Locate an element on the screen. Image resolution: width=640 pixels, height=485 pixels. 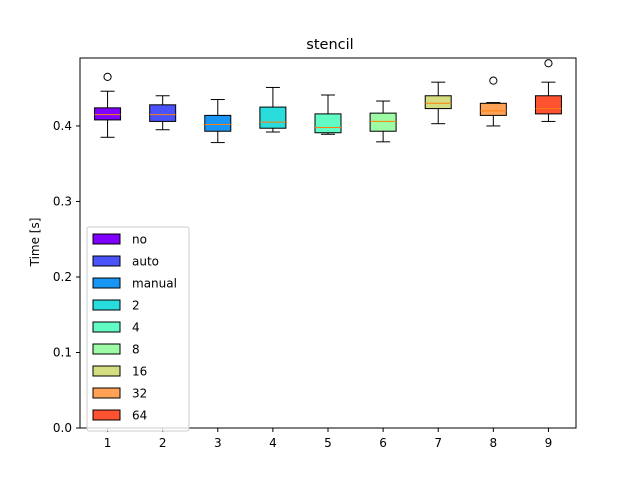
x-tick-label: 1 is located at coordinates (108, 443).